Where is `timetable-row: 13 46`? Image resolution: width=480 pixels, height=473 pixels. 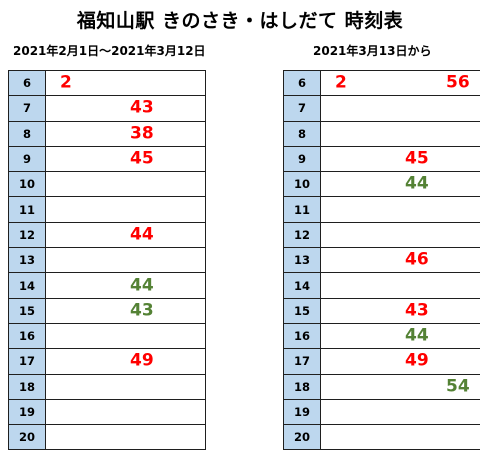
timetable-row: 13 46 is located at coordinates (381, 260).